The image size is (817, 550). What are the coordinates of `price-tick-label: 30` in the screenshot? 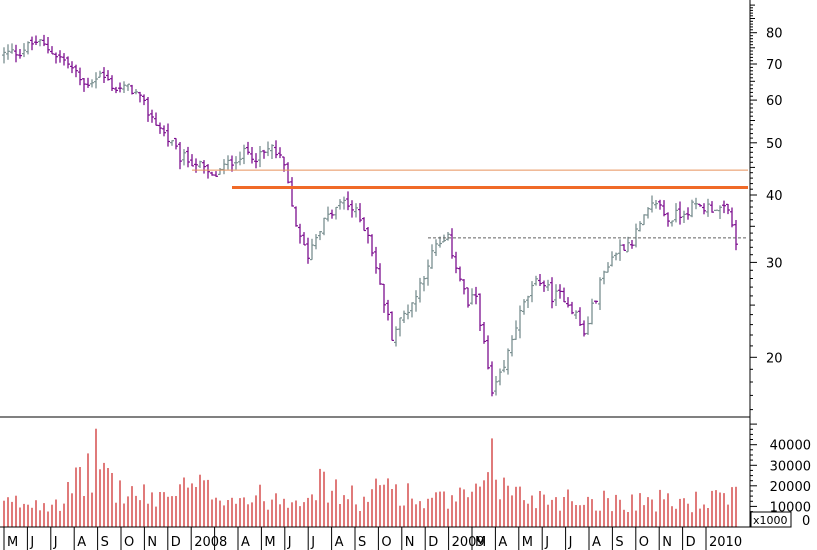 It's located at (774, 263).